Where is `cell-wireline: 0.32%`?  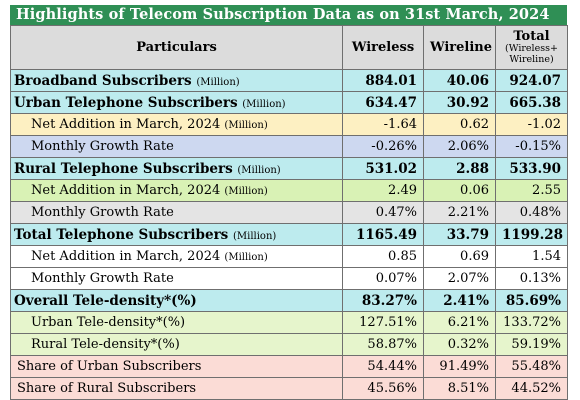
cell-wireline: 0.32% is located at coordinates (459, 344).